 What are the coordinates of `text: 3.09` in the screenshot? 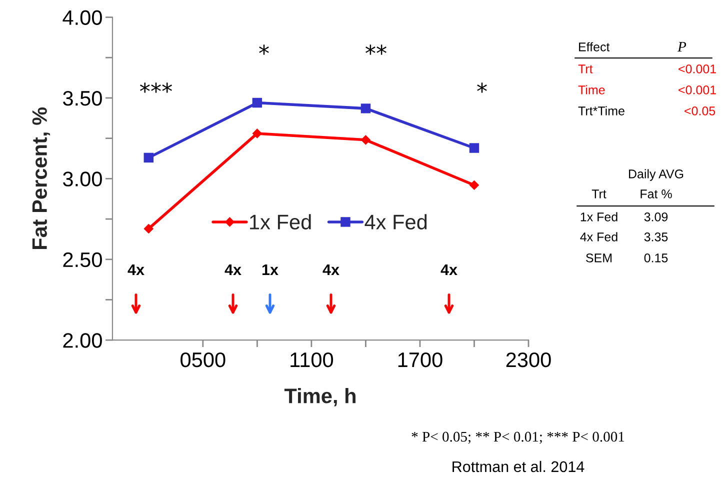 It's located at (656, 217).